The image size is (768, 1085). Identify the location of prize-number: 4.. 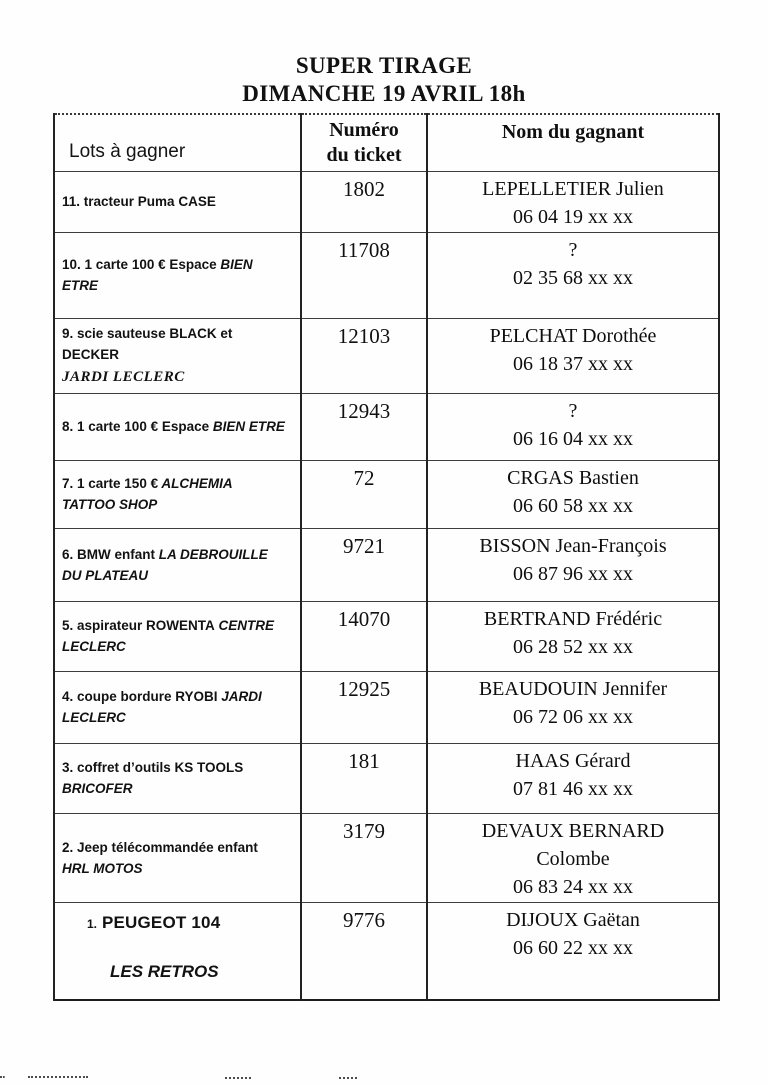
(68, 696).